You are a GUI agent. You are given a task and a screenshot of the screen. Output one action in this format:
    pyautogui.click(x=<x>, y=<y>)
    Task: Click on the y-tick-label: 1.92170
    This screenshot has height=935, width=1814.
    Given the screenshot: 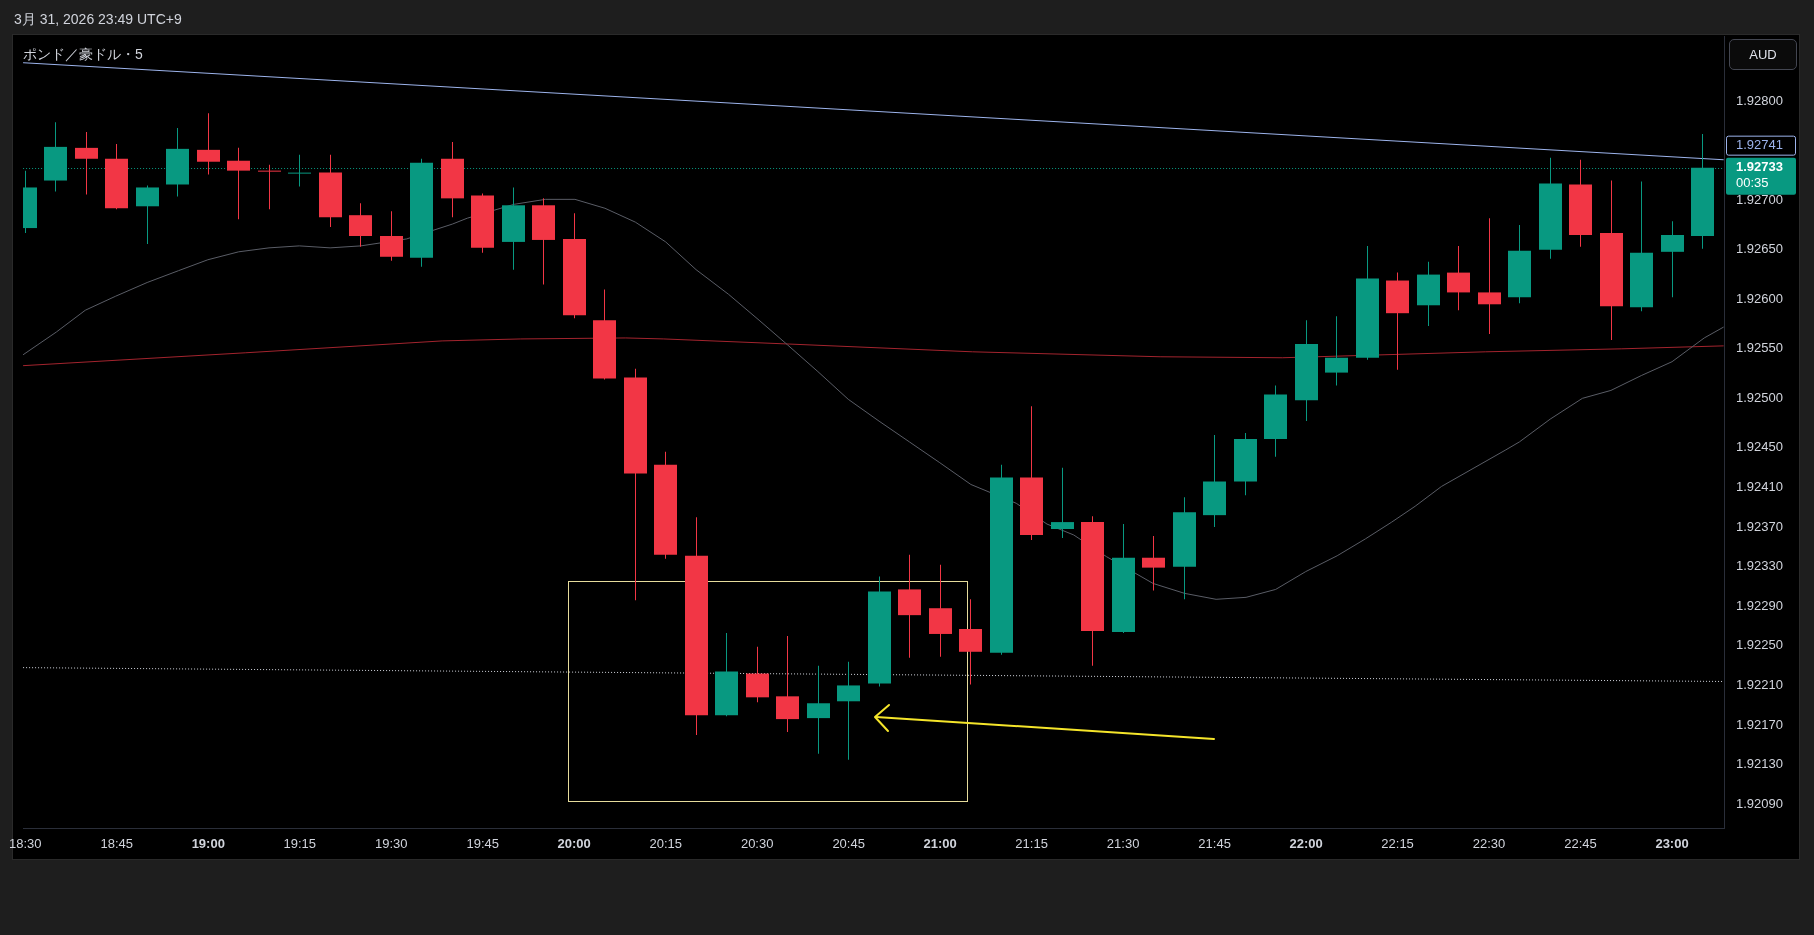 What is the action you would take?
    pyautogui.click(x=1759, y=724)
    